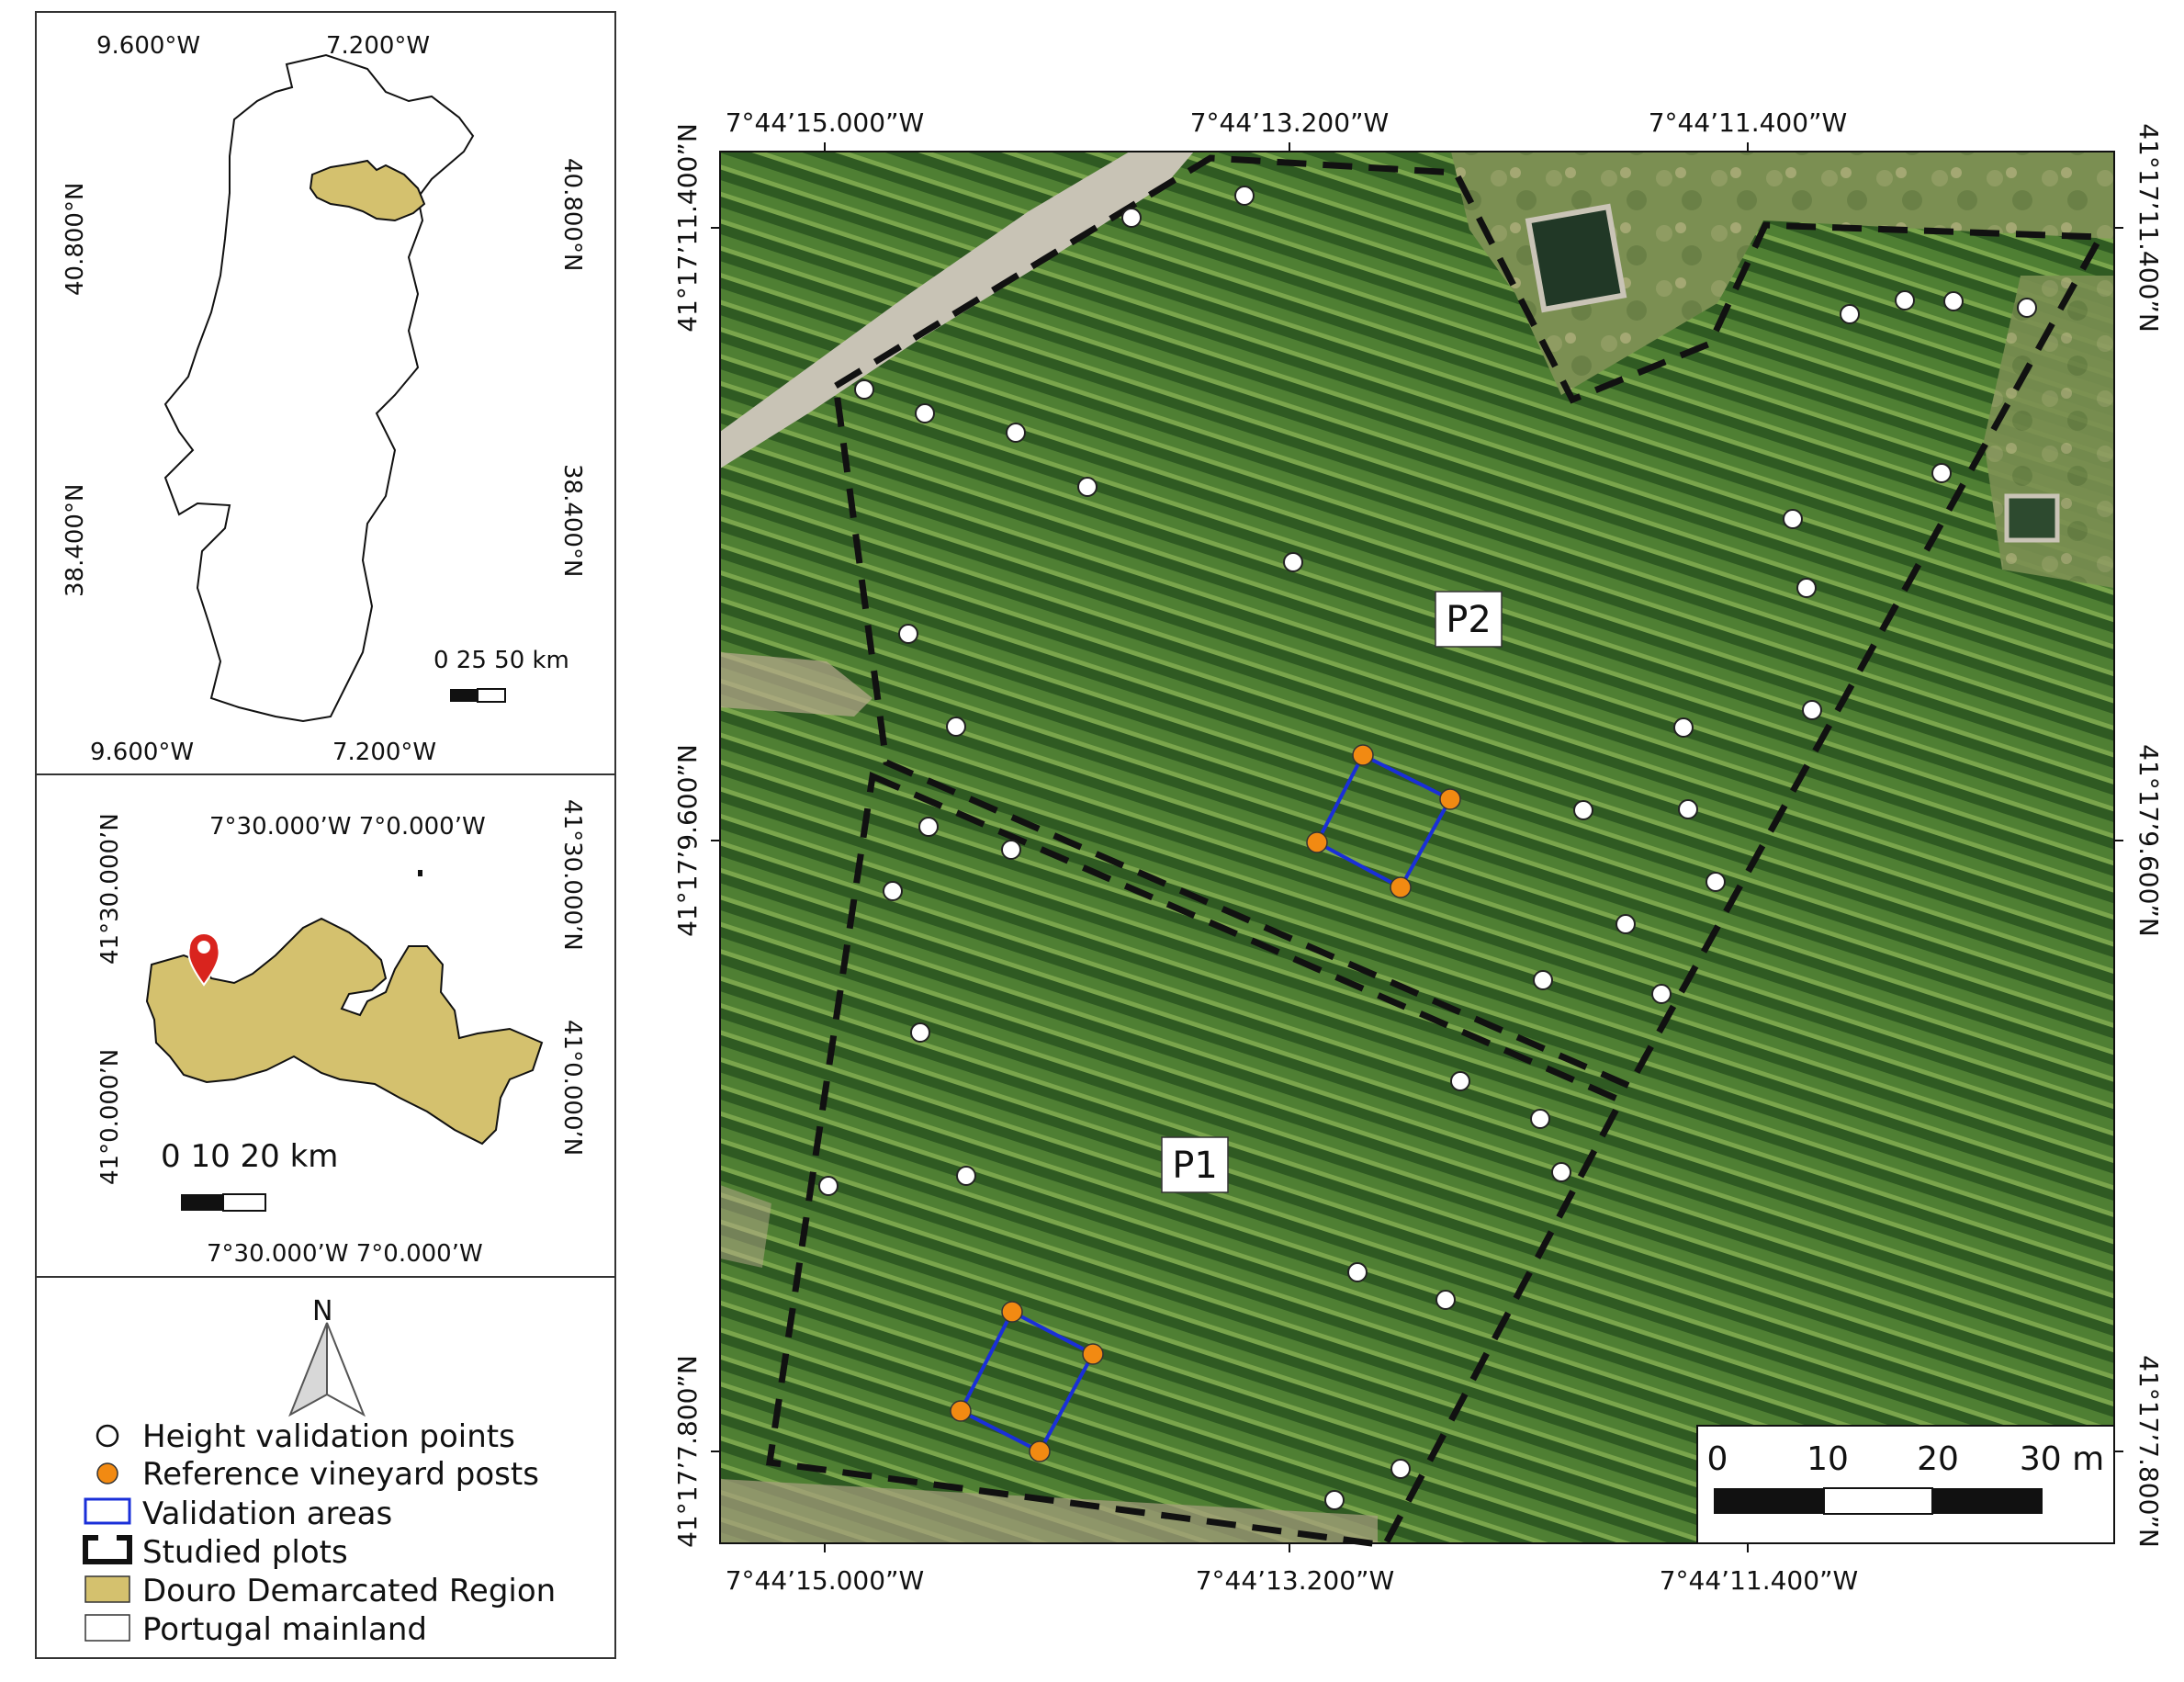  Describe the element at coordinates (378, 46) in the screenshot. I see `inset-portugal-top-lon-2: 7.200°W` at that location.